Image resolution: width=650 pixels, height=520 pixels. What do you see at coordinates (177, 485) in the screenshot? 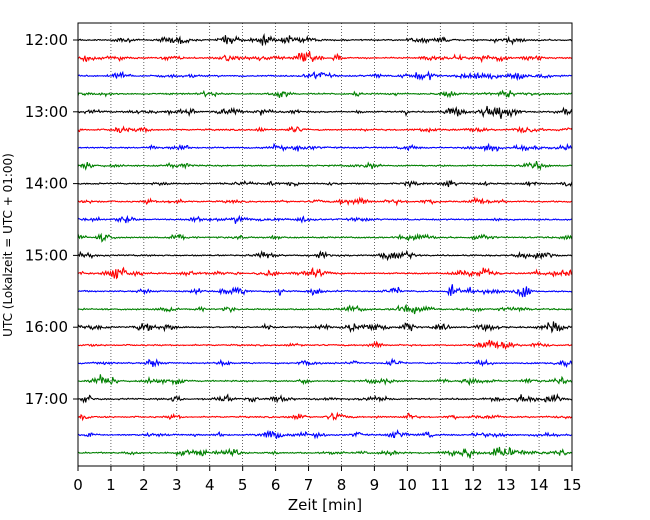
I see `x-tick-label: 3` at bounding box center [177, 485].